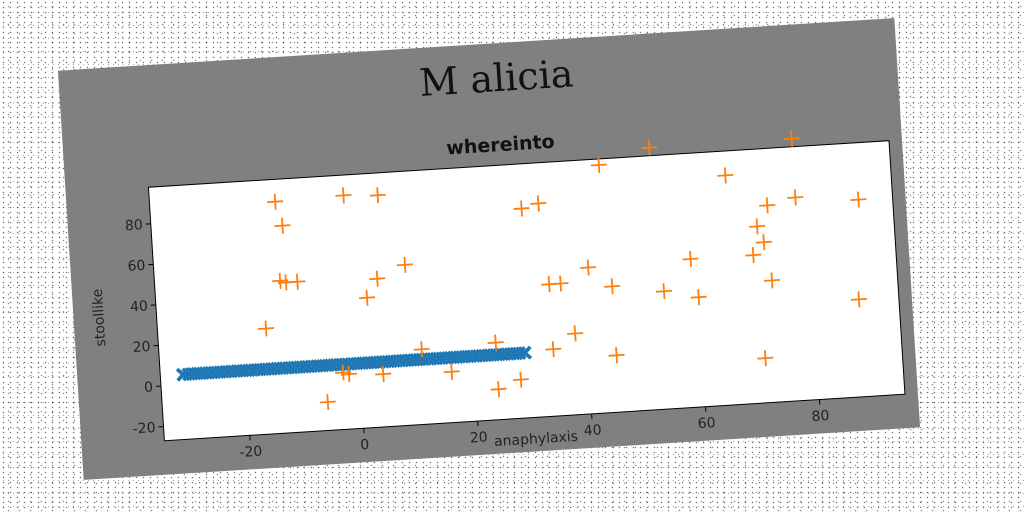 The width and height of the screenshot is (1024, 512). What do you see at coordinates (149, 388) in the screenshot?
I see `y-tick-label: 0` at bounding box center [149, 388].